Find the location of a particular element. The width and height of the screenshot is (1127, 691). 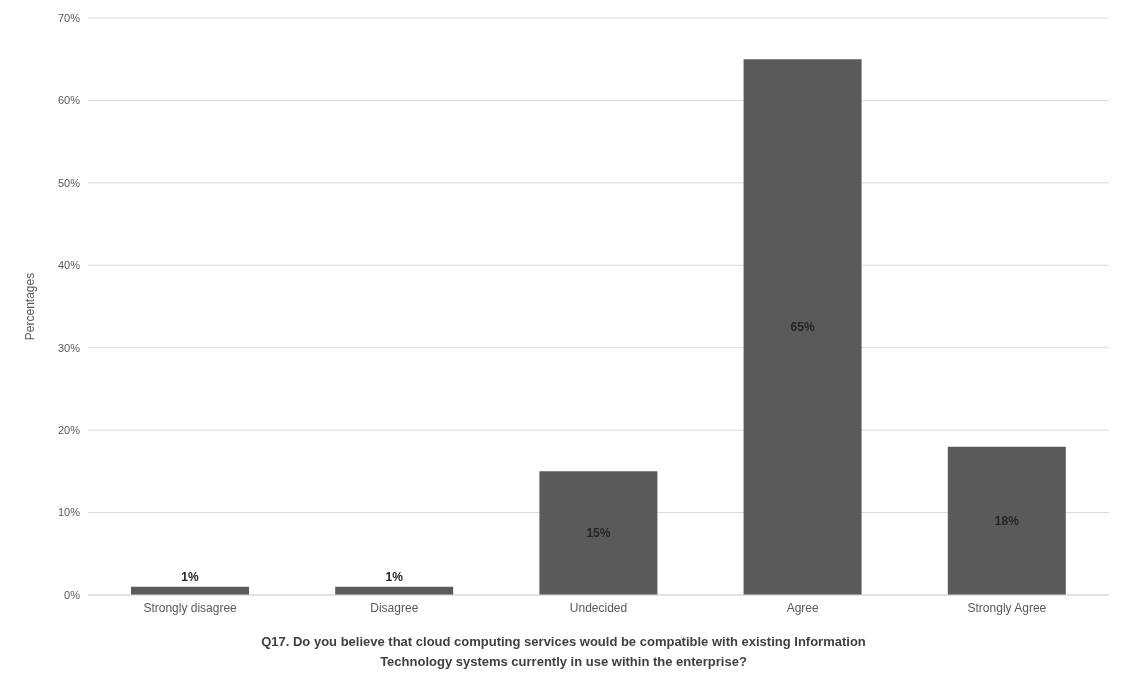

x-tick-label: Strongly disagree is located at coordinates (190, 607).